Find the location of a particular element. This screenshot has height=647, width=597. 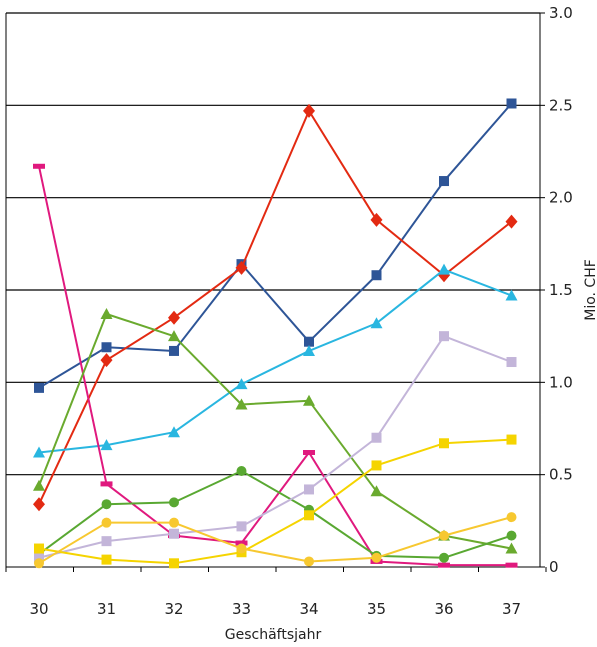

x-tick-label: 37 is located at coordinates (511, 609).